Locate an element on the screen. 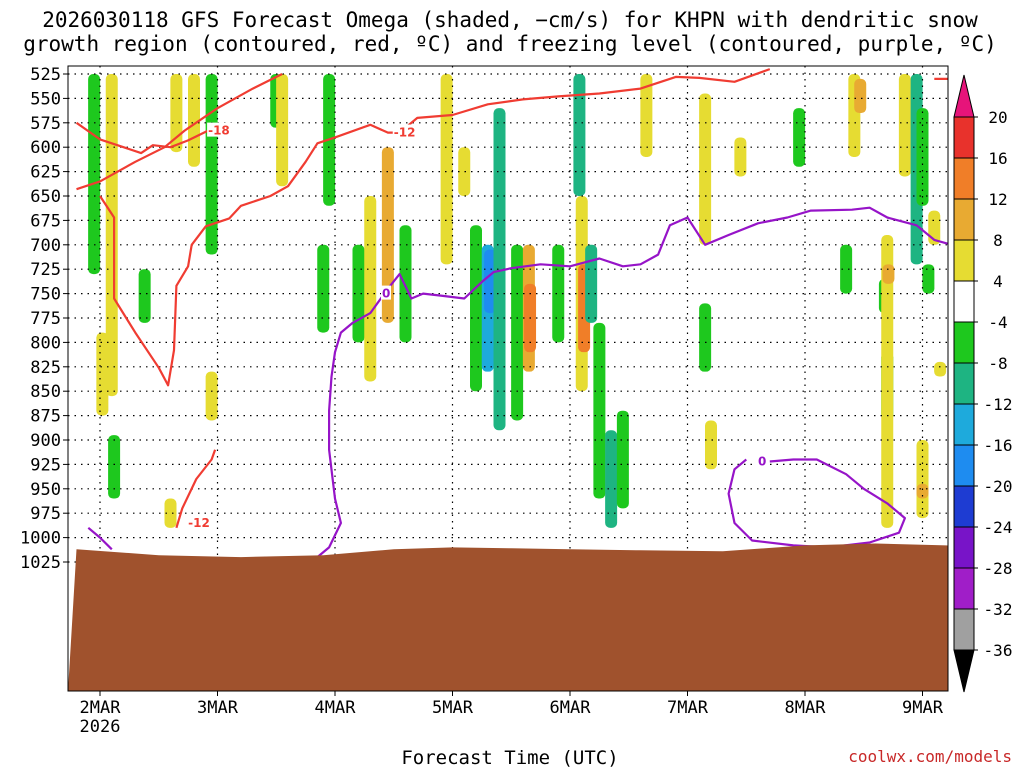 Image resolution: width=1024 pixels, height=768 pixels. y-tick-label-800: 800 is located at coordinates (45, 343).